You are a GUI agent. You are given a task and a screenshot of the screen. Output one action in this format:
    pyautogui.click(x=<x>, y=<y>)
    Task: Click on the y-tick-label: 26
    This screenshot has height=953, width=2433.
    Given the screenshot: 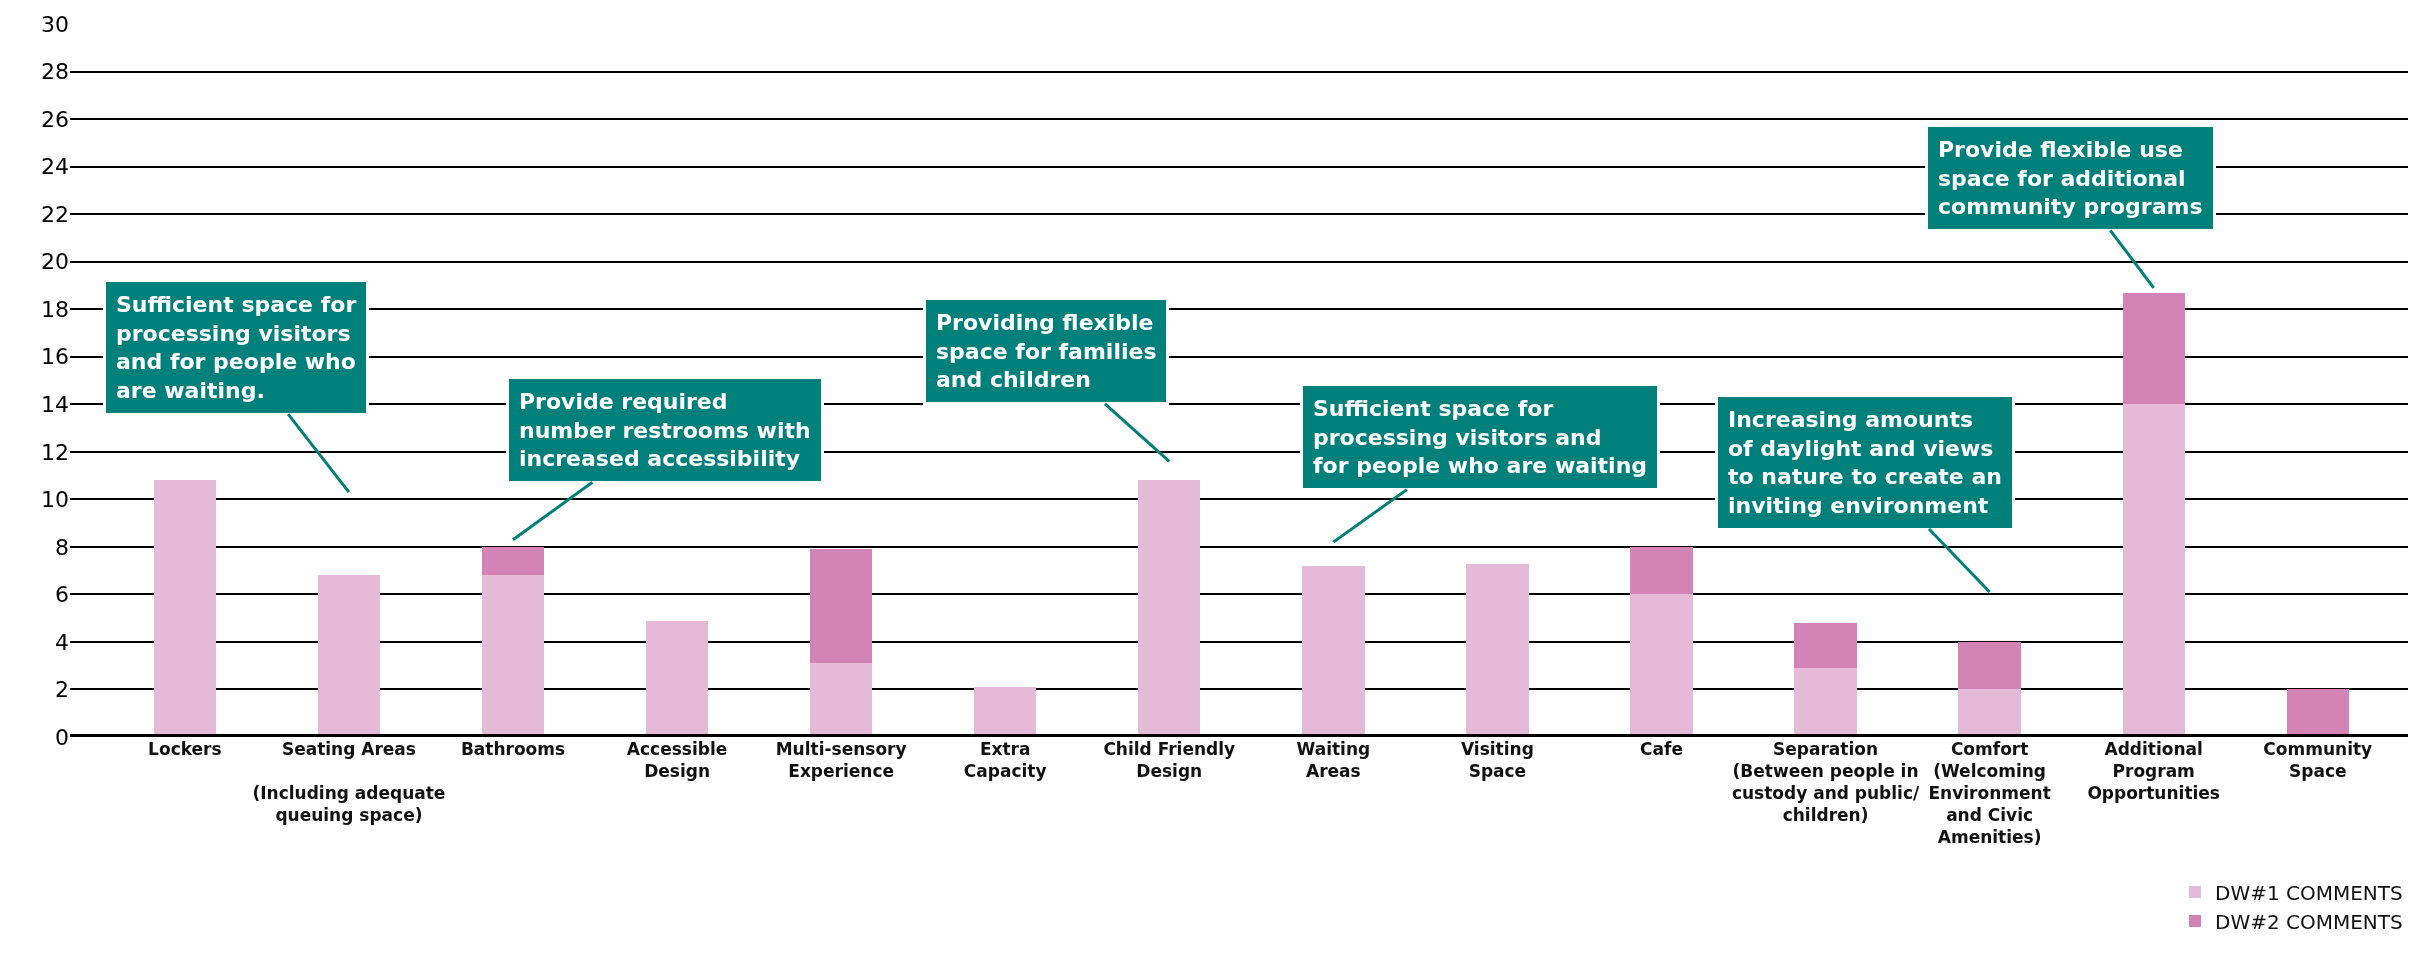 What is the action you would take?
    pyautogui.click(x=55, y=119)
    